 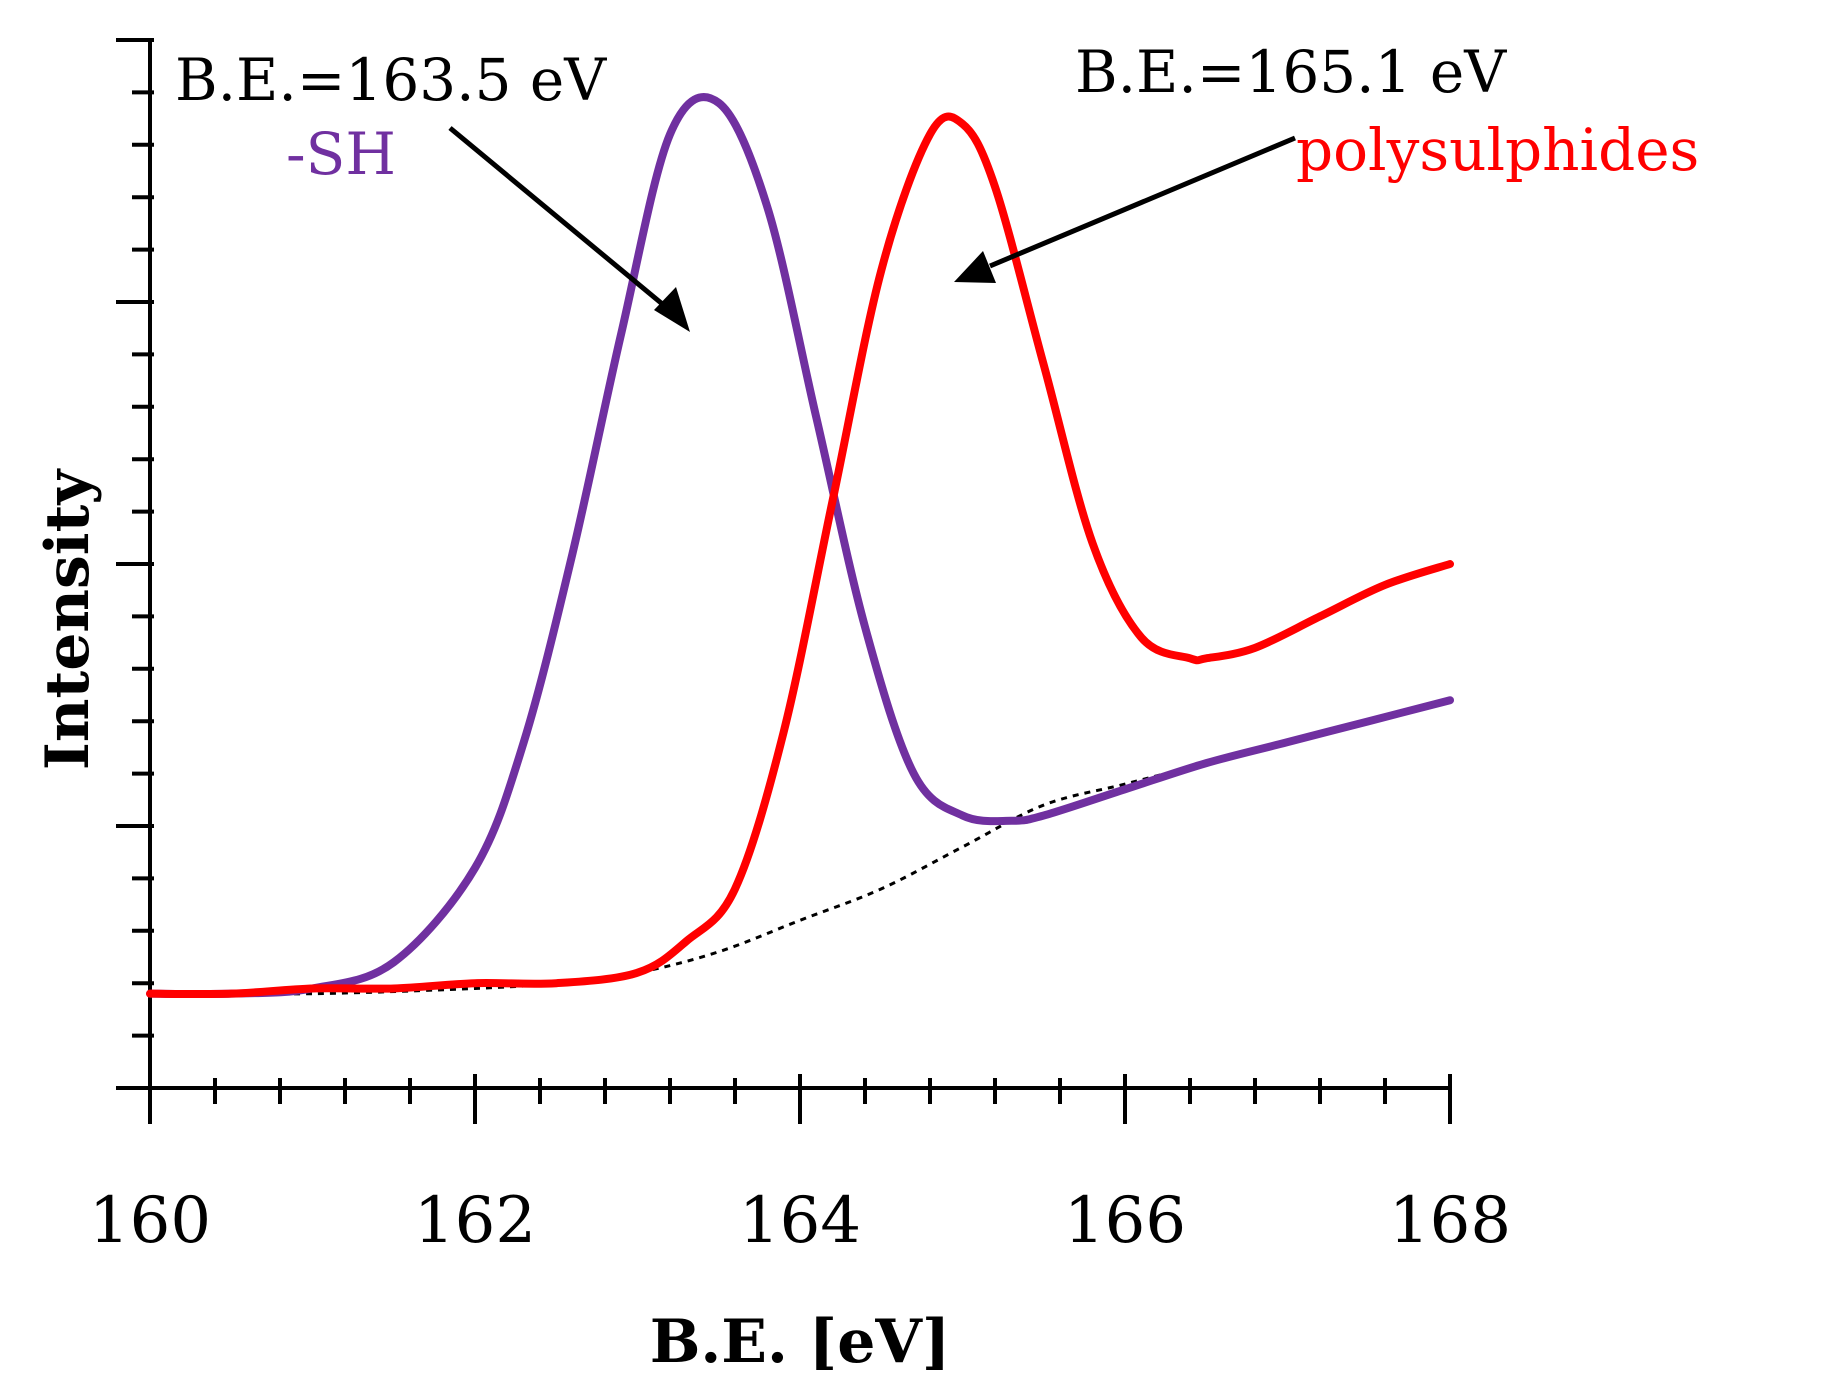 I want to click on x-tick-label: 160, so click(x=150, y=1221).